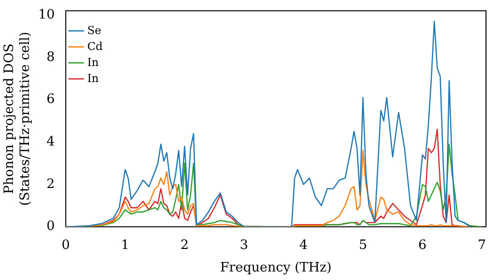  I want to click on x-tick-label: 3, so click(244, 245).